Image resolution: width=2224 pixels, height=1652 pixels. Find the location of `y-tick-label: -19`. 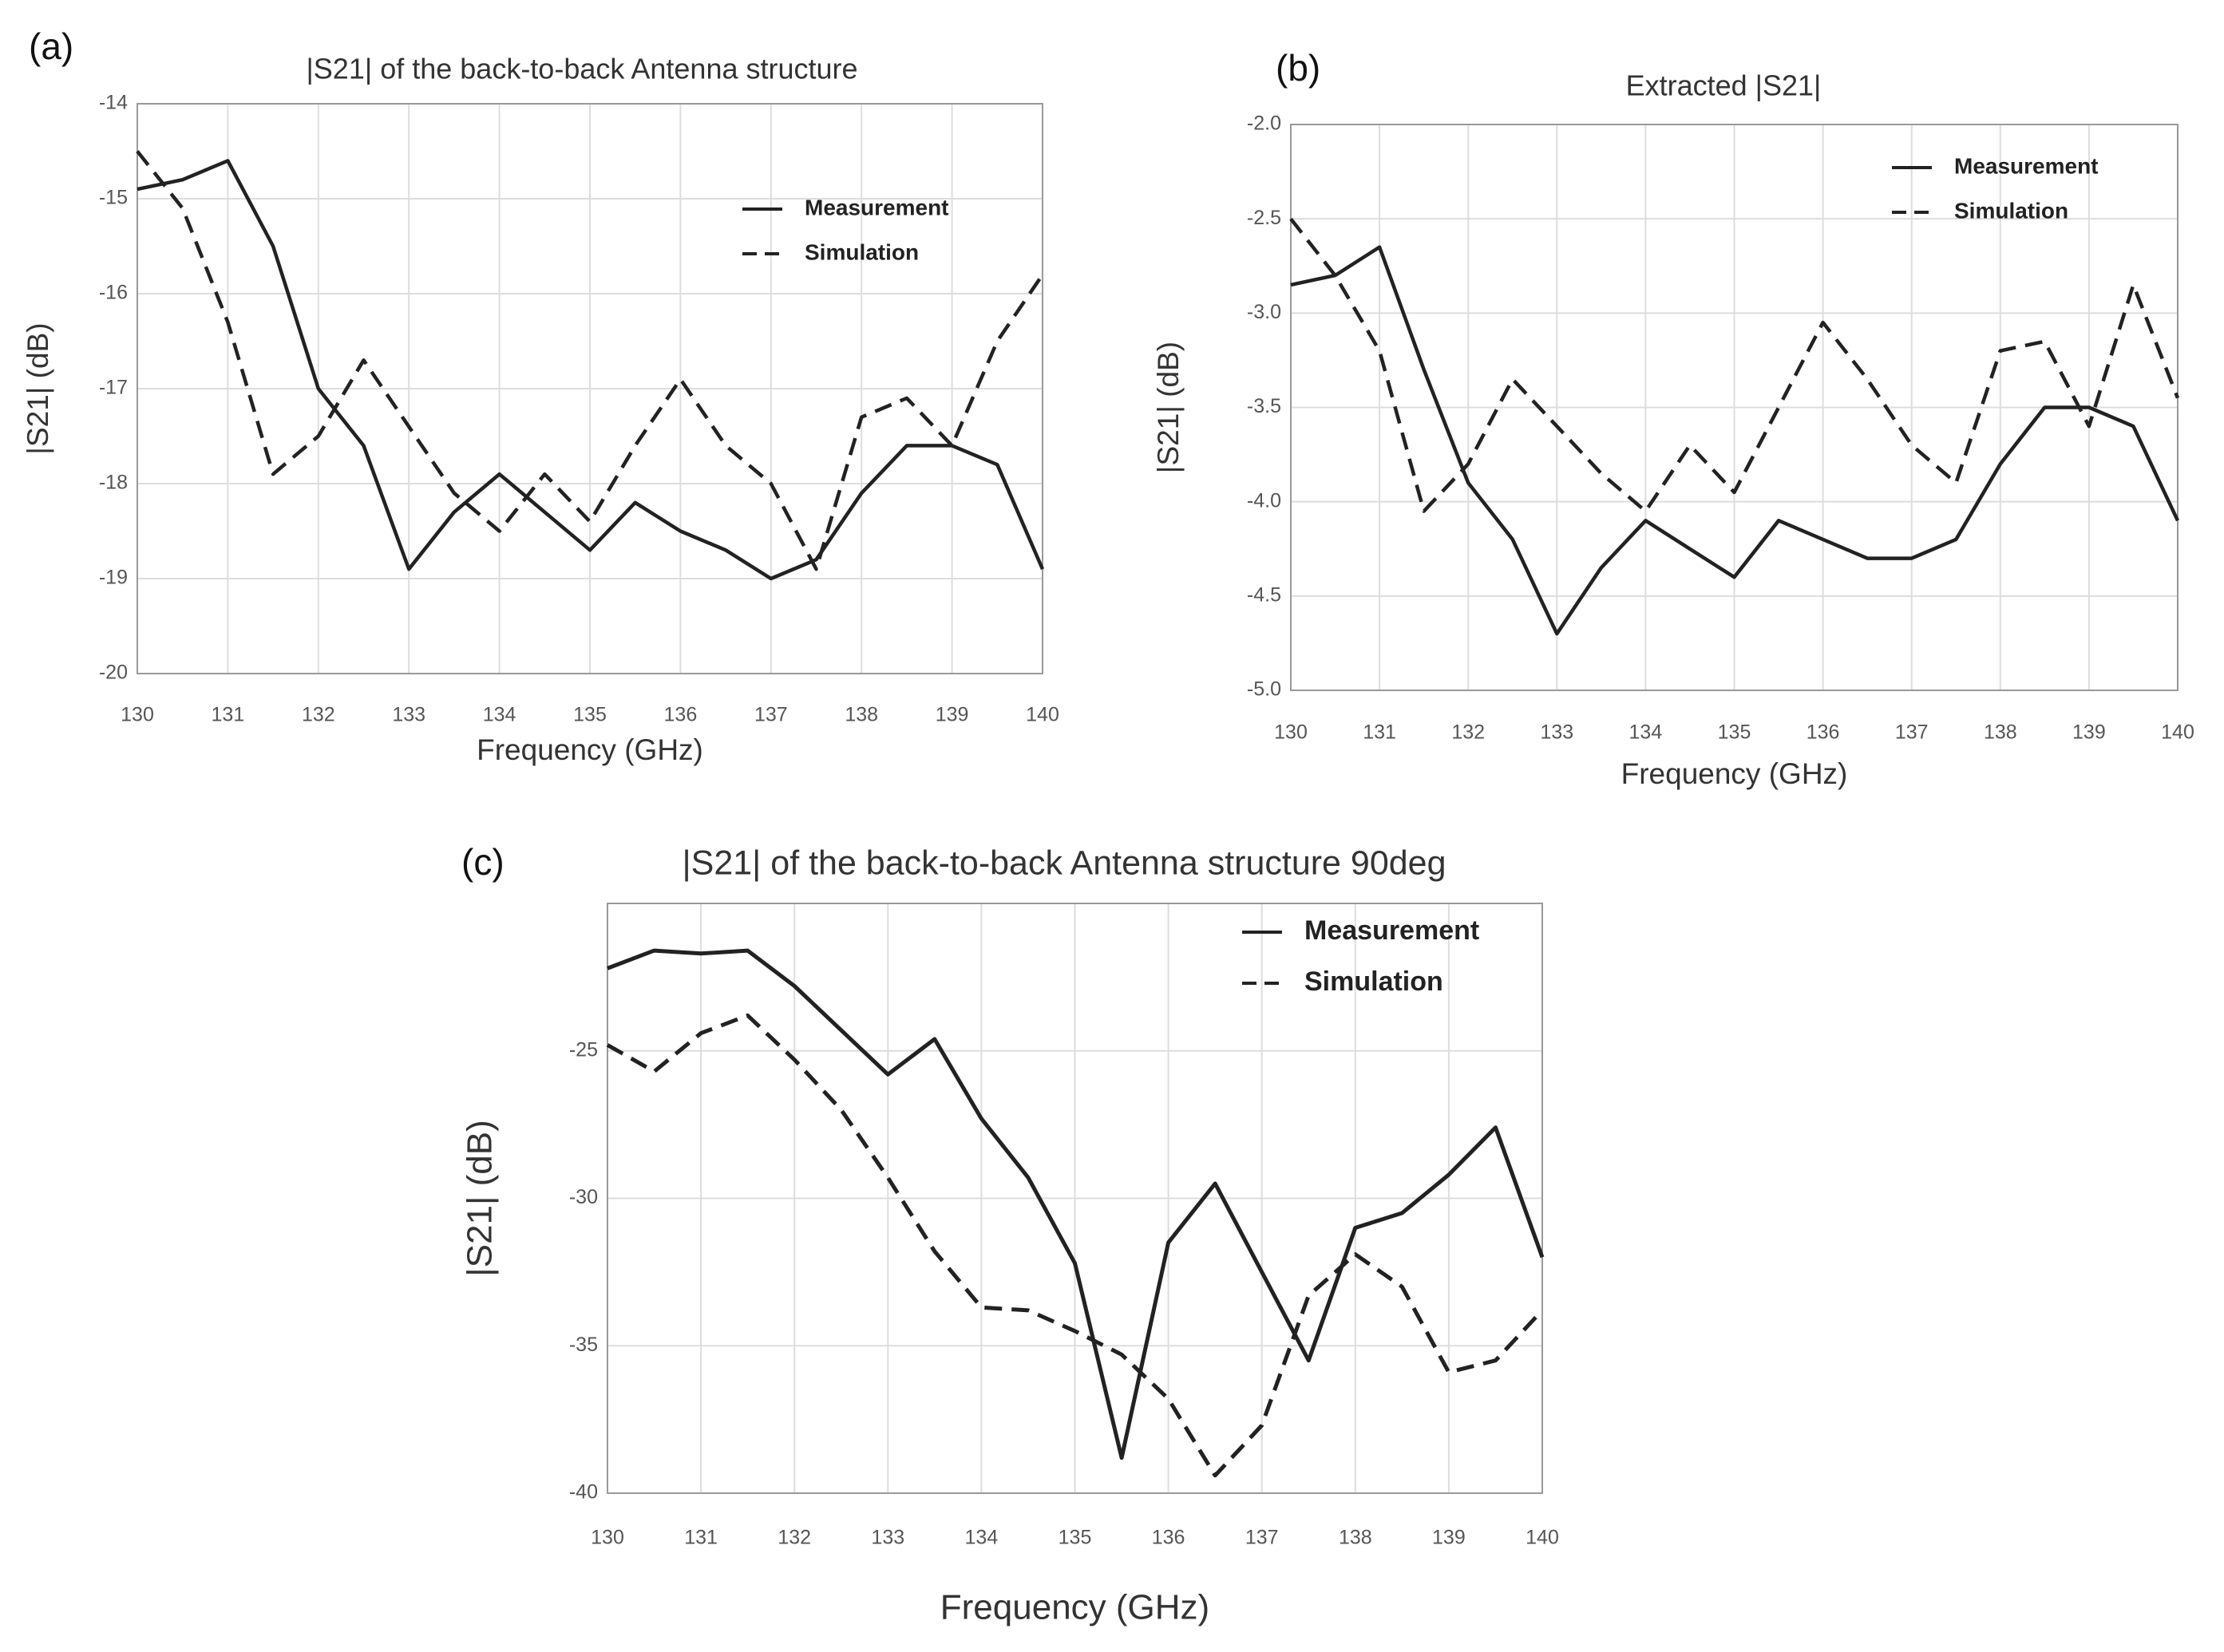

y-tick-label: -19 is located at coordinates (113, 578).